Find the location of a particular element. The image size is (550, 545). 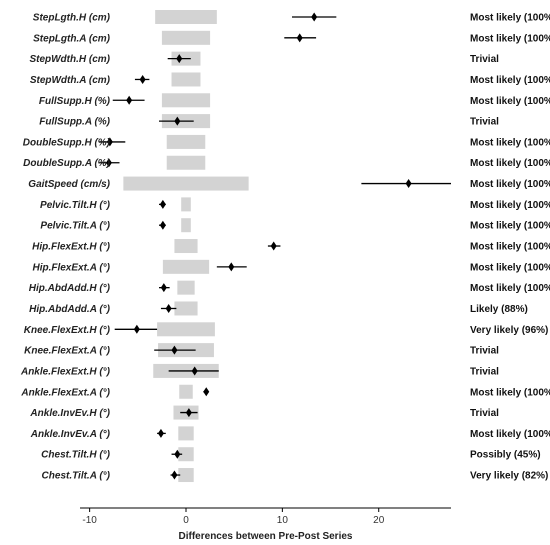

y-axis-label: Hip.AbdAdd.H (°) is located at coordinates (70, 288).